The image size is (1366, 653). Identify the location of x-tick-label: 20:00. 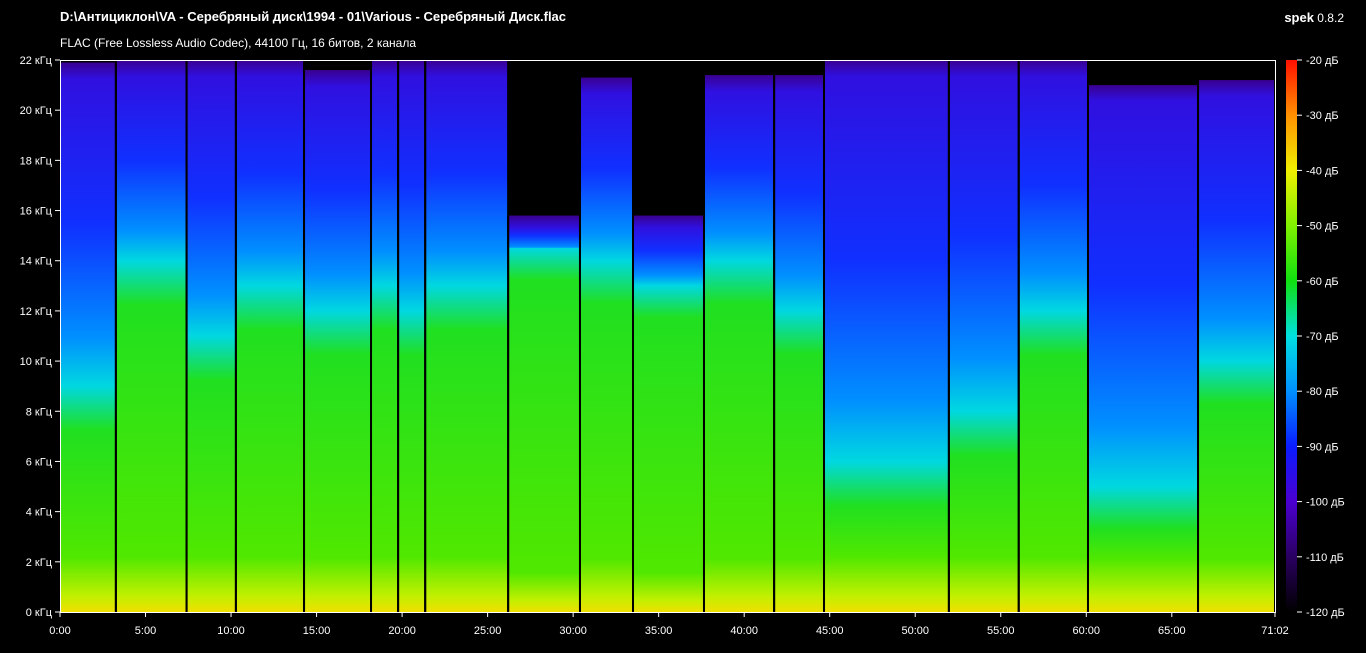
(402, 631).